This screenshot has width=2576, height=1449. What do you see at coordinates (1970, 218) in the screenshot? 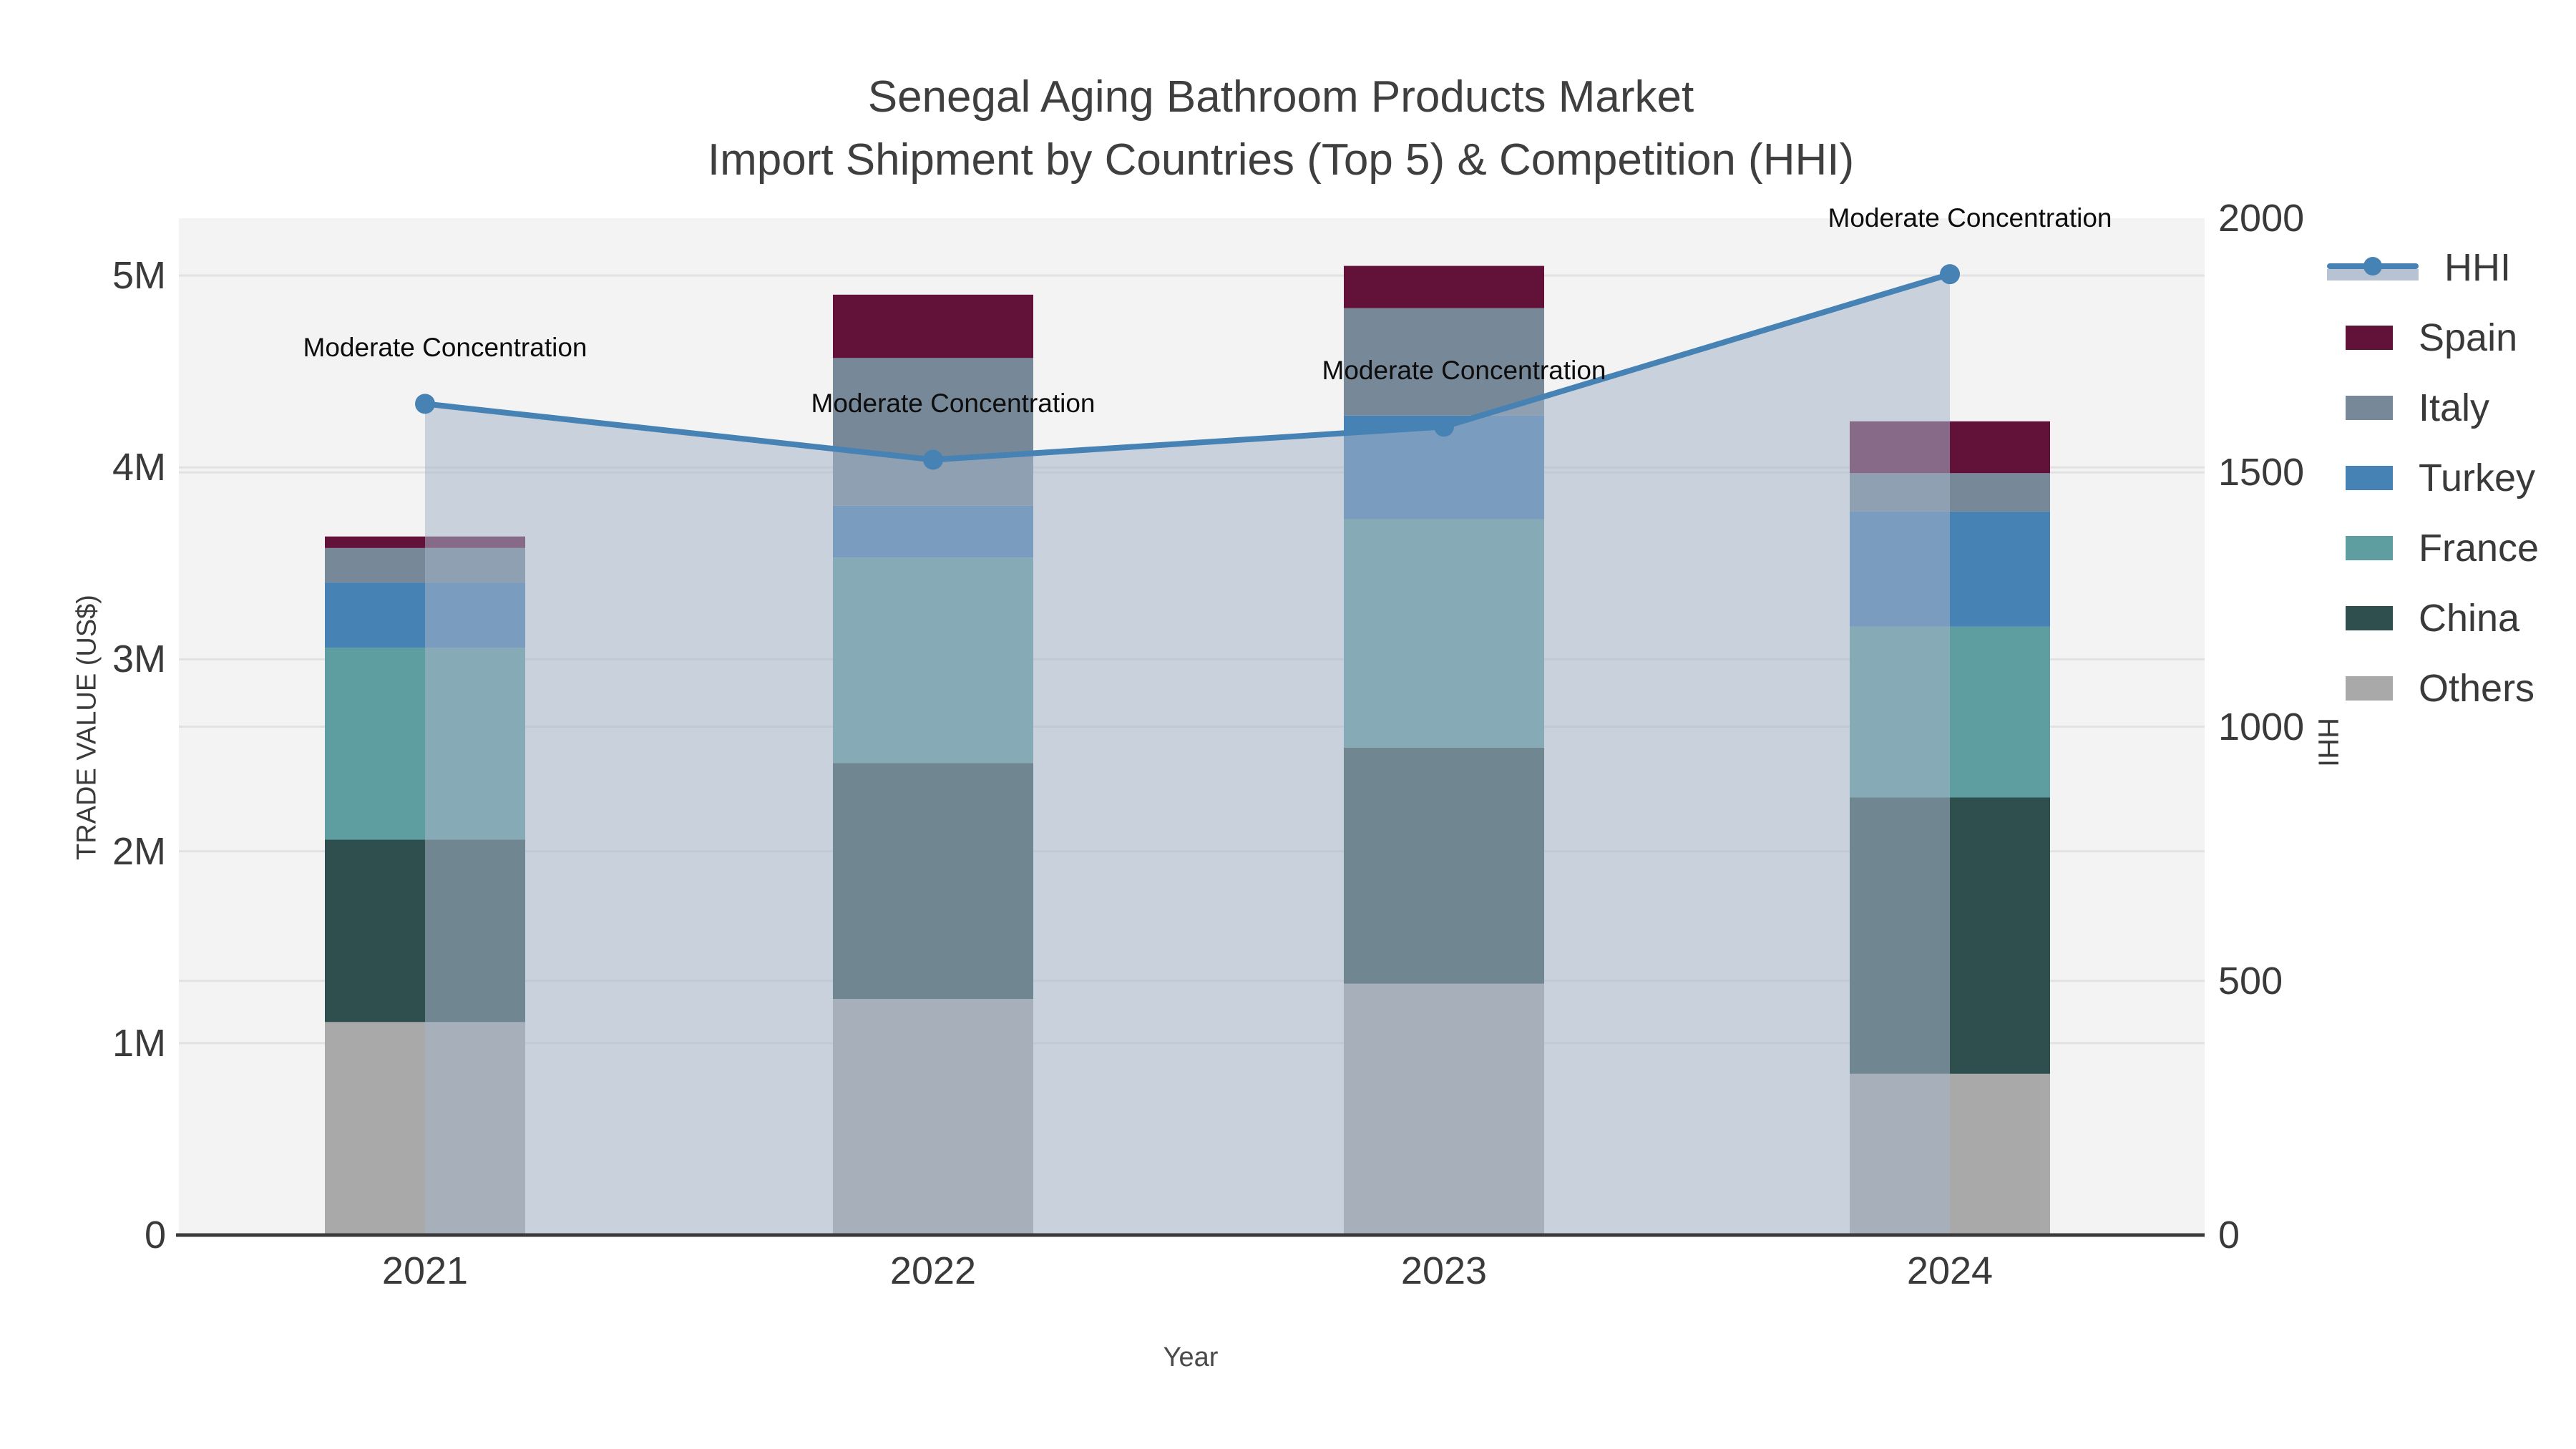
I see `annotation-2024: Moderate Concentration` at bounding box center [1970, 218].